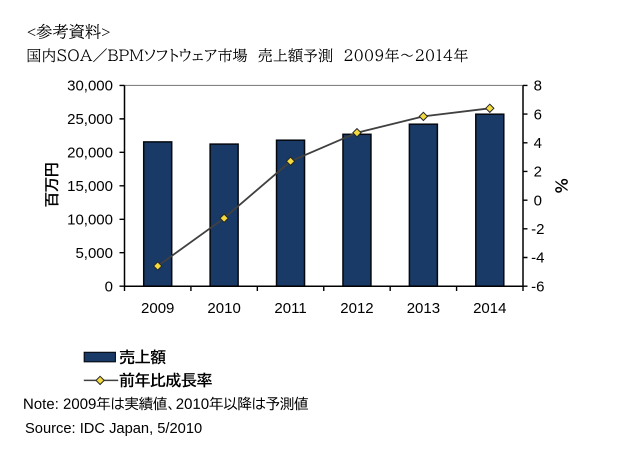 This screenshot has width=628, height=460. Describe the element at coordinates (538, 143) in the screenshot. I see `svg-text: 4` at that location.